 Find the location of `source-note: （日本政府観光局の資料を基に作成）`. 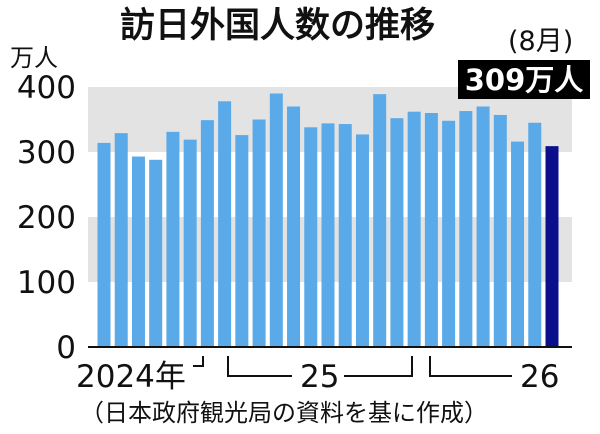

source-note: （日本政府観光局の資料を基に作成） is located at coordinates (284, 413).